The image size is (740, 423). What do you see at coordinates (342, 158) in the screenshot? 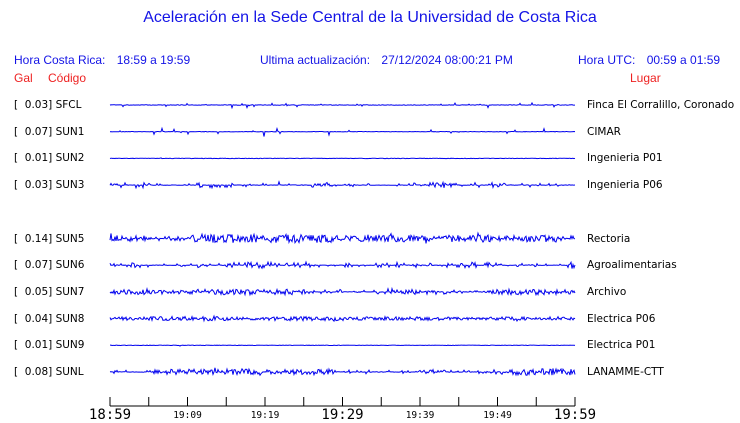
I see `trace-SUN2` at bounding box center [342, 158].